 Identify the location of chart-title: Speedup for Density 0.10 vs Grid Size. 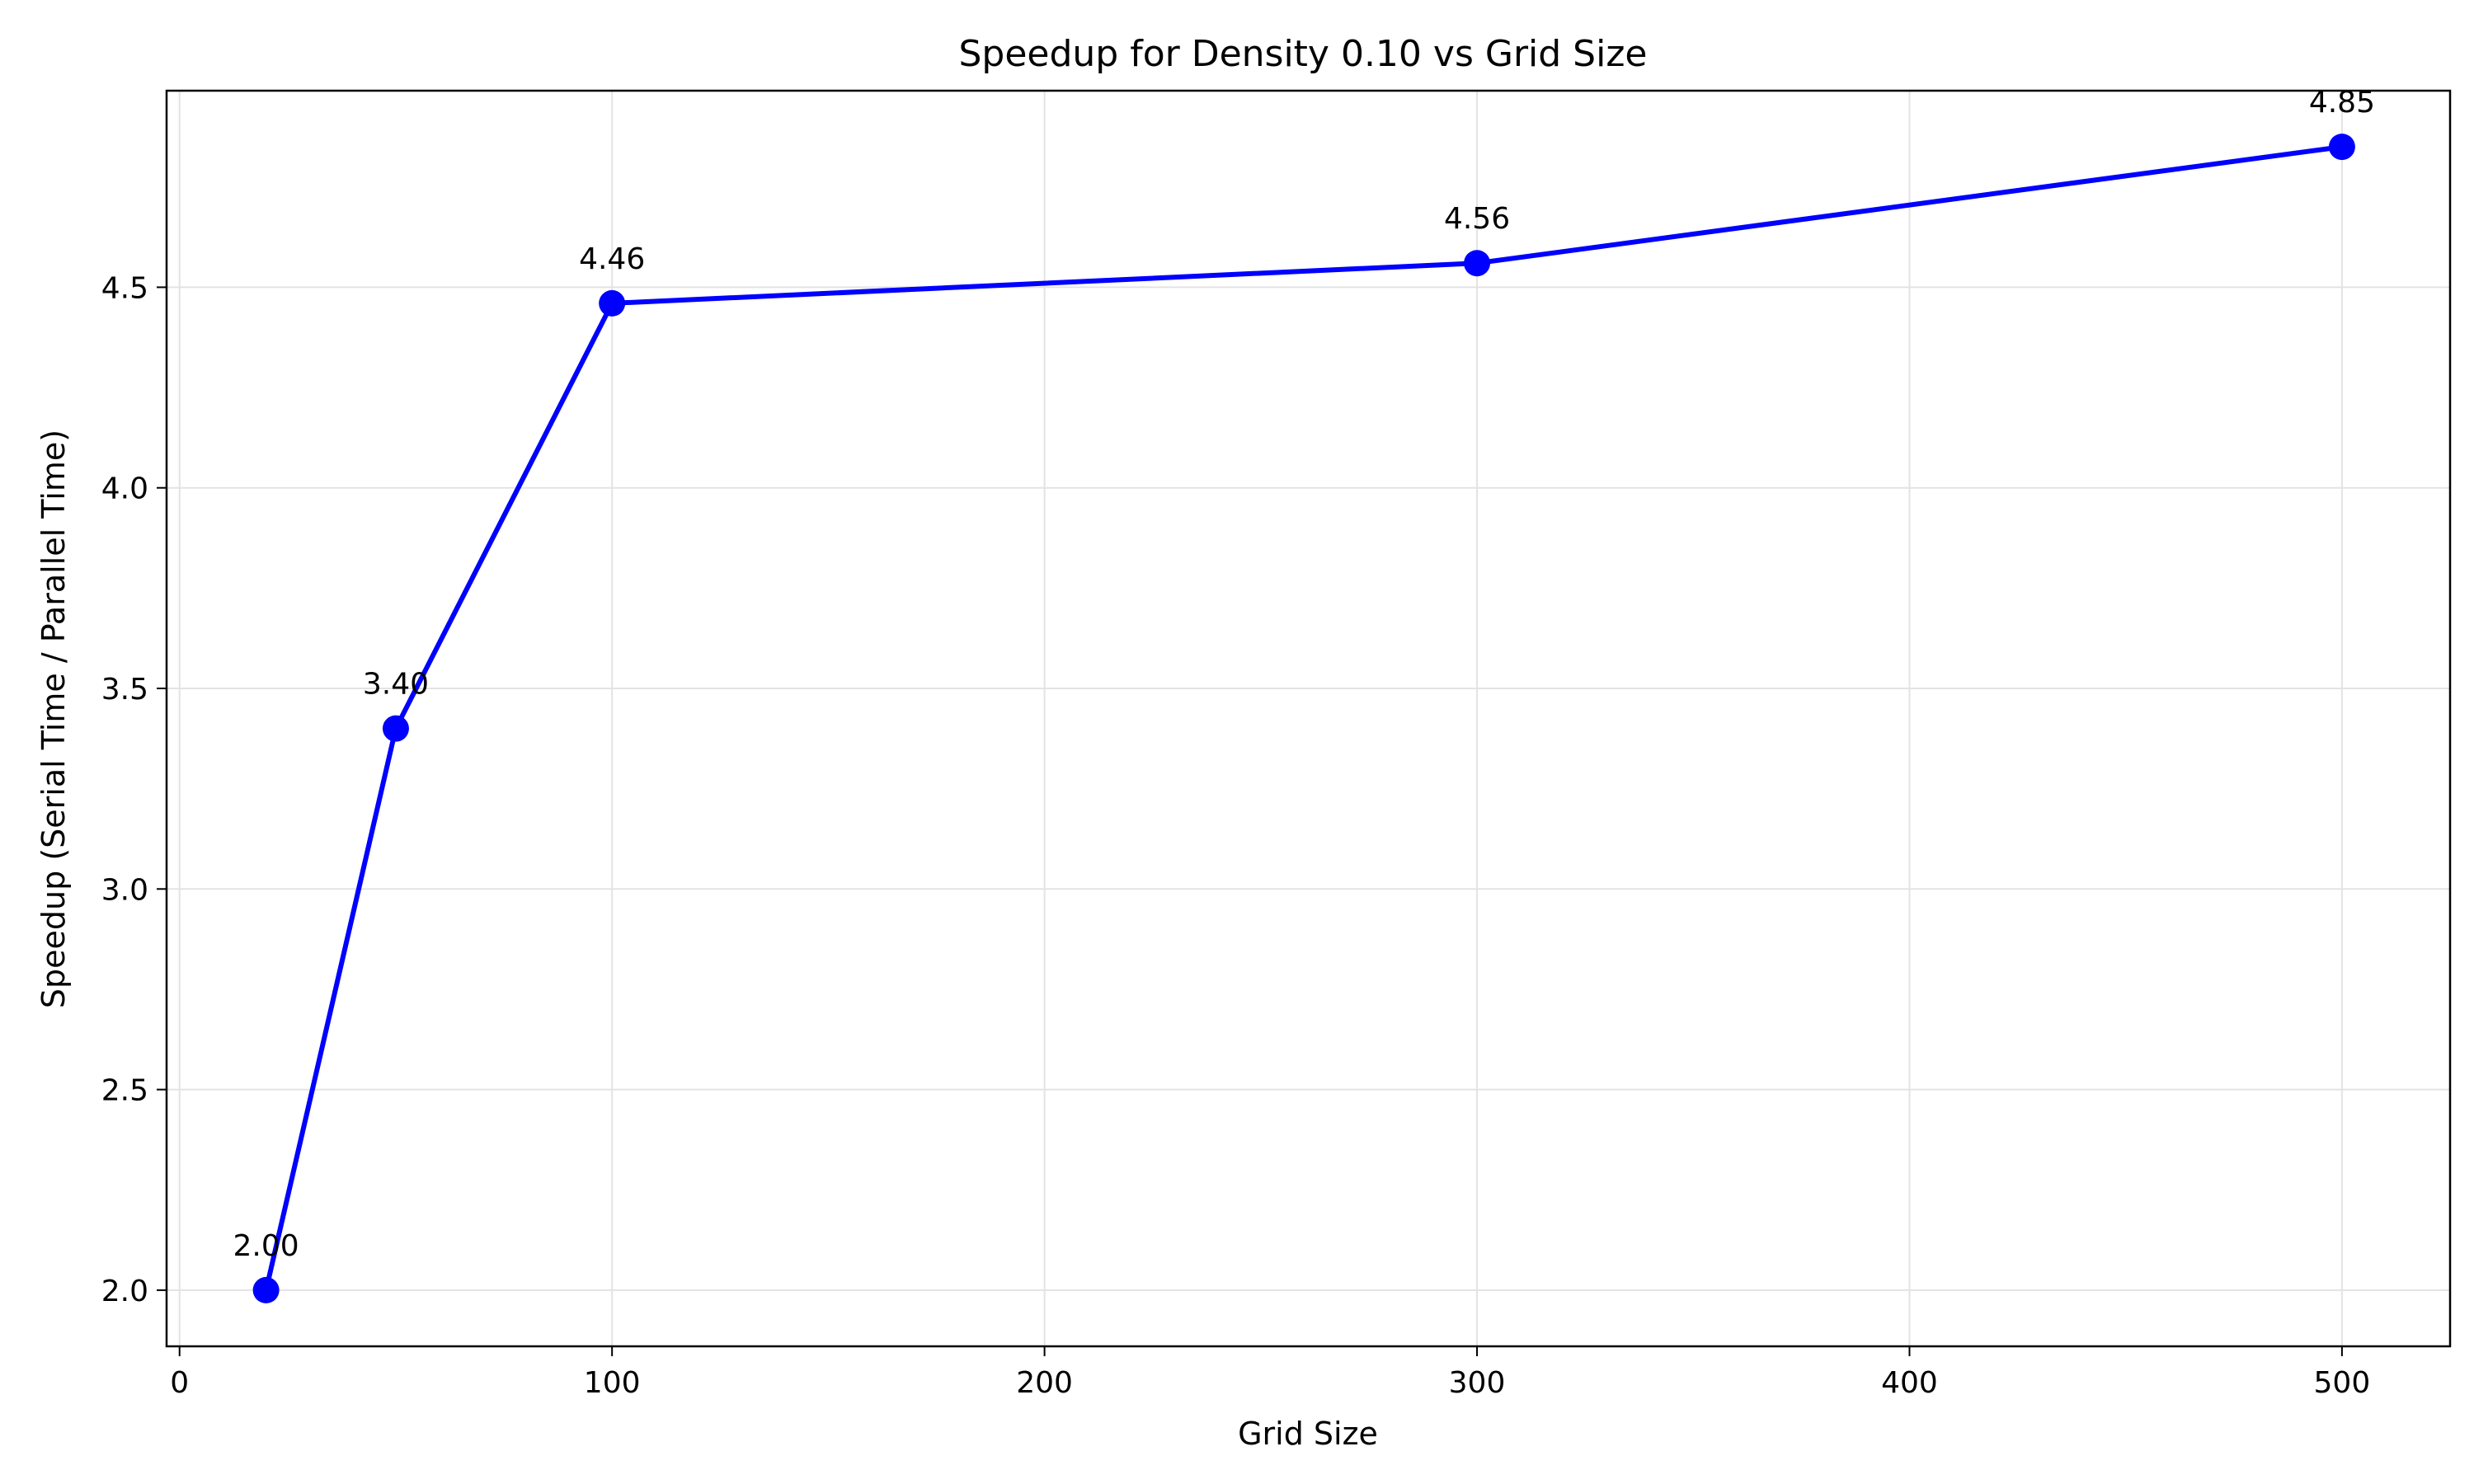
(1302, 54).